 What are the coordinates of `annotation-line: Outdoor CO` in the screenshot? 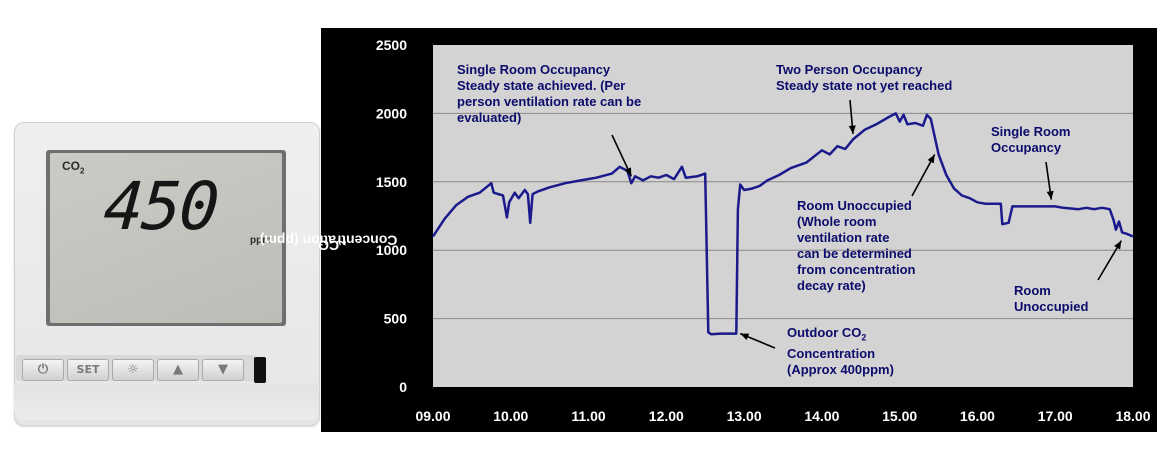 It's located at (824, 332).